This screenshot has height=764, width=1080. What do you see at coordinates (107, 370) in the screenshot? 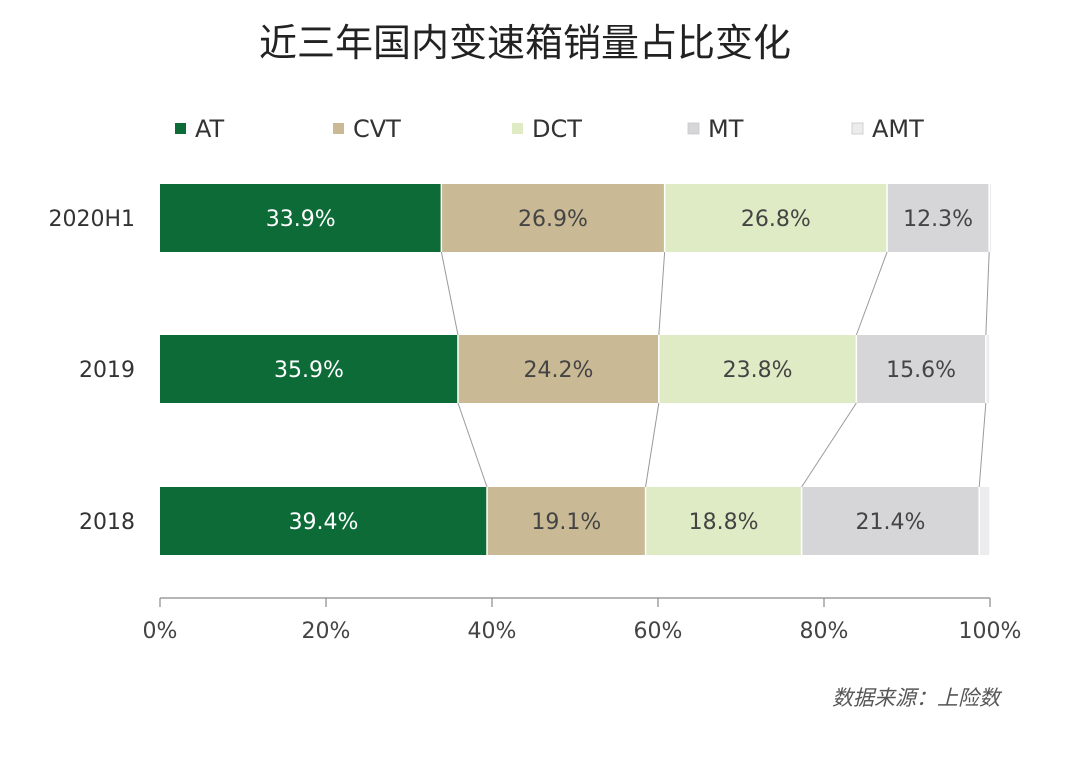
I see `category-label: 2019` at bounding box center [107, 370].